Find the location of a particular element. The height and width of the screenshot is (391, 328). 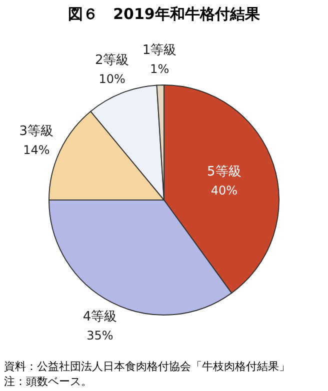

data-label: 35% is located at coordinates (100, 335).